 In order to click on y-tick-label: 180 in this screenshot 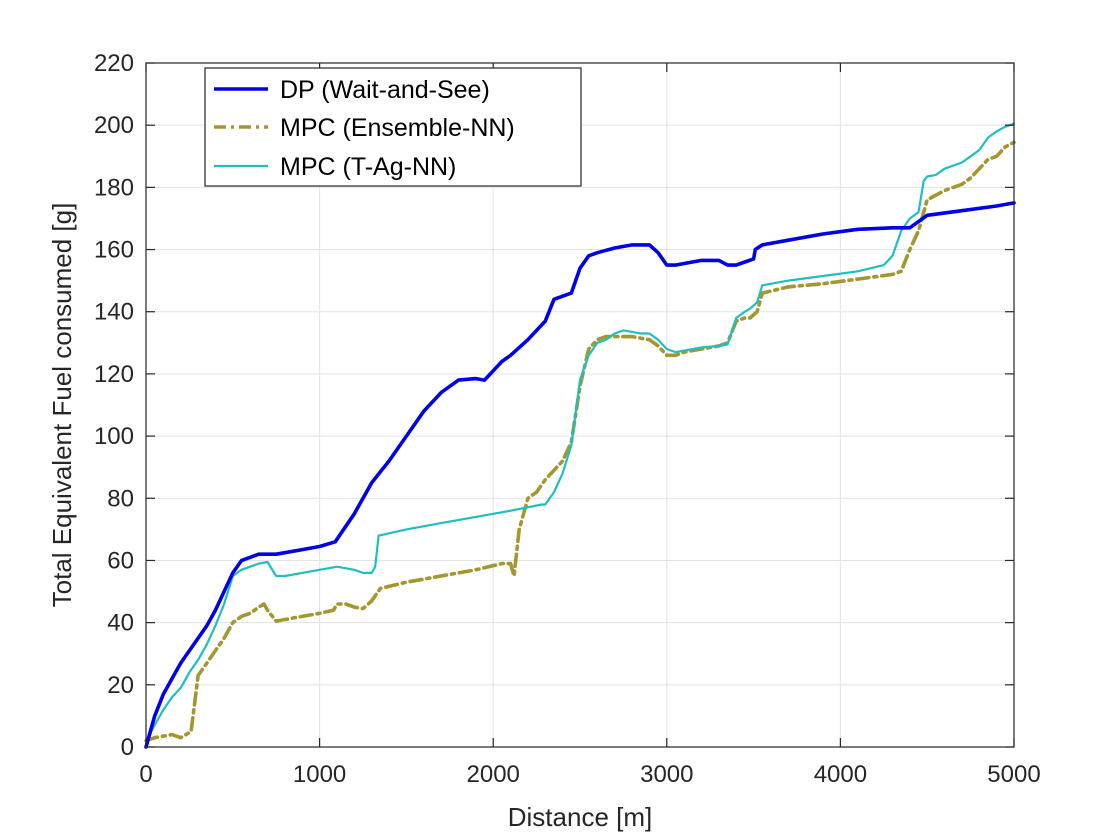, I will do `click(114, 187)`.